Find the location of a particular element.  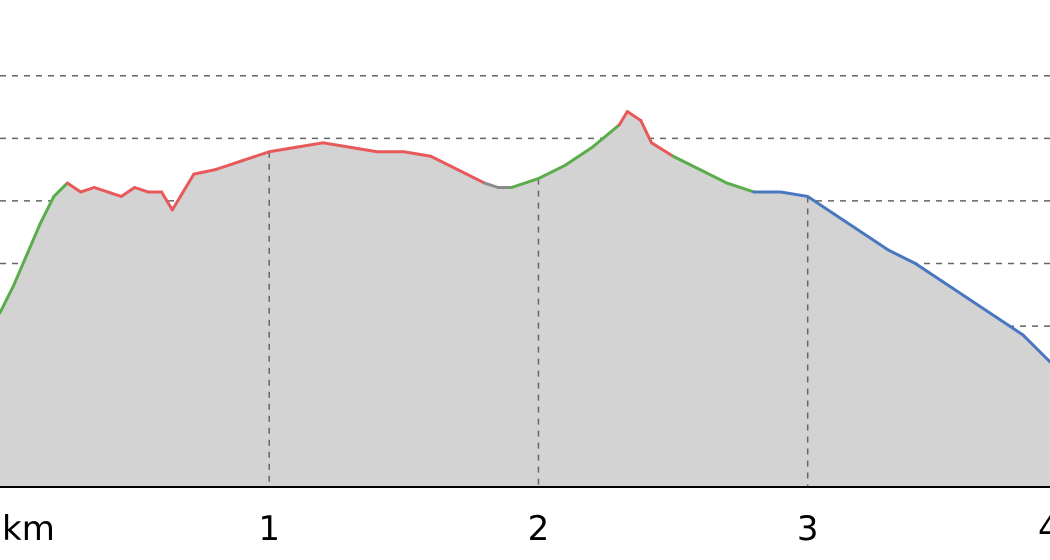

x-tick-label: 2 is located at coordinates (539, 529).